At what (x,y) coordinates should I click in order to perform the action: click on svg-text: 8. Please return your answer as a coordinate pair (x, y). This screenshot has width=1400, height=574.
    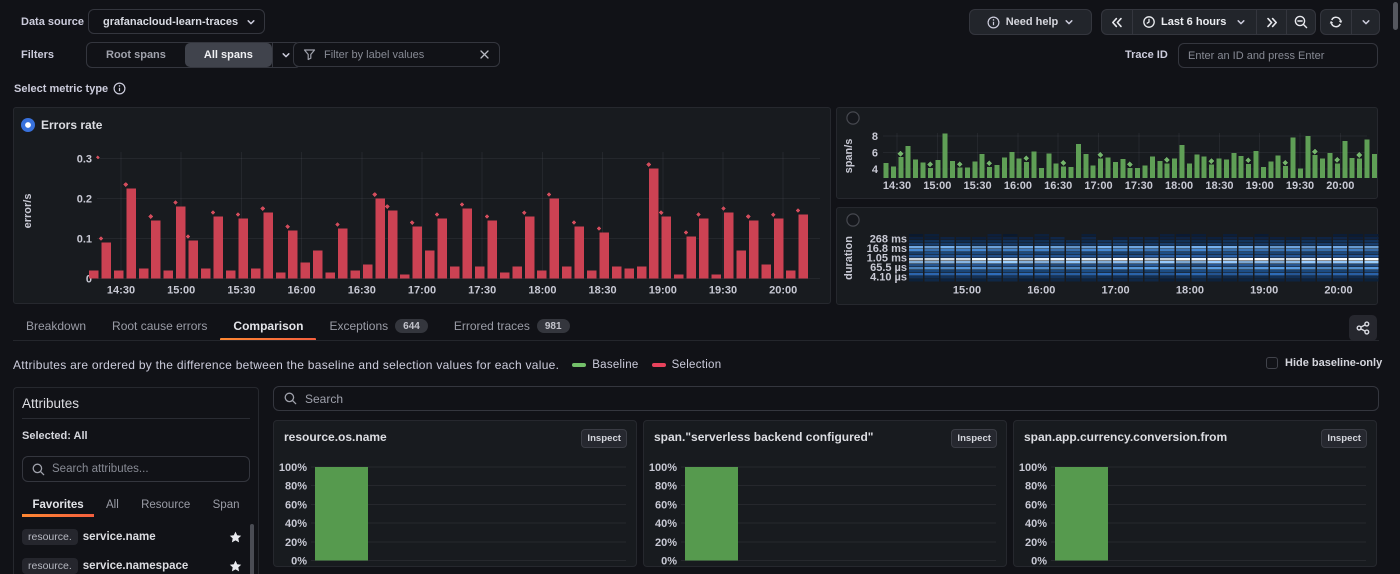
    Looking at the image, I should click on (875, 137).